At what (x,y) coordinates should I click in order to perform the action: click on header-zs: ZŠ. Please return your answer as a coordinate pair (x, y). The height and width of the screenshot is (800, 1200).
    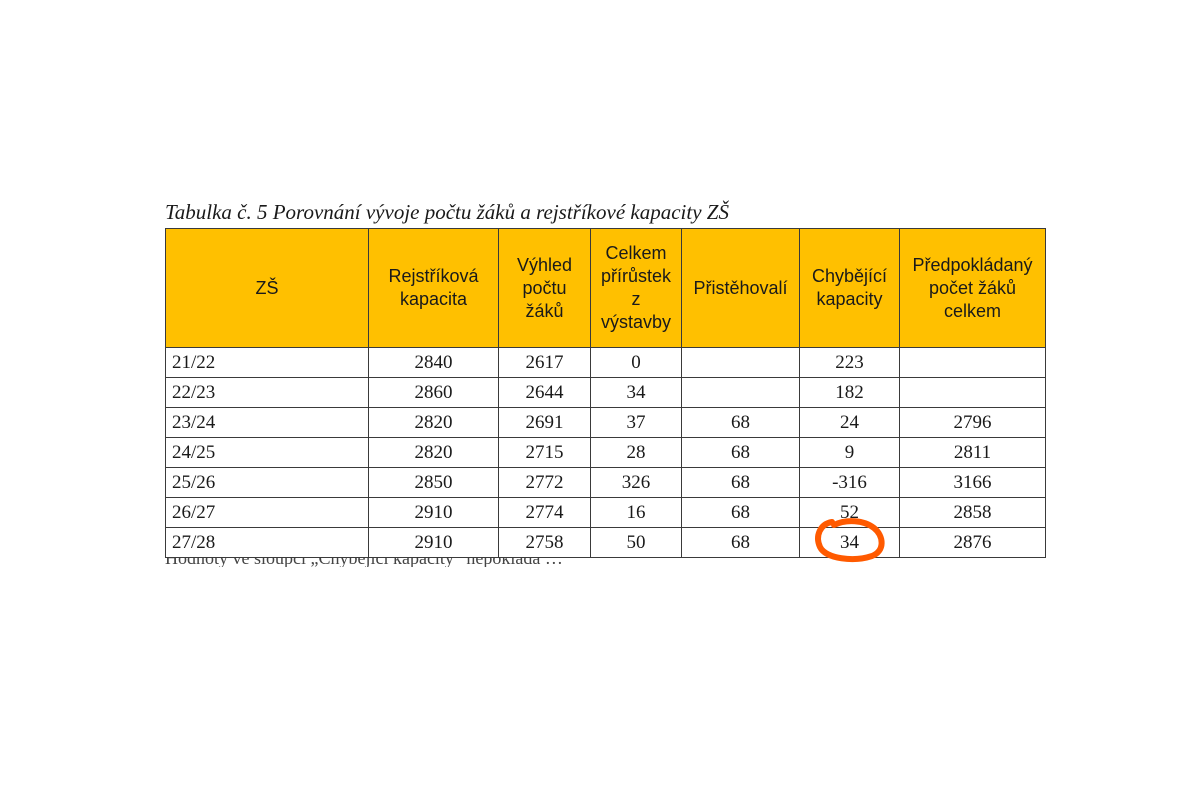
    Looking at the image, I should click on (267, 288).